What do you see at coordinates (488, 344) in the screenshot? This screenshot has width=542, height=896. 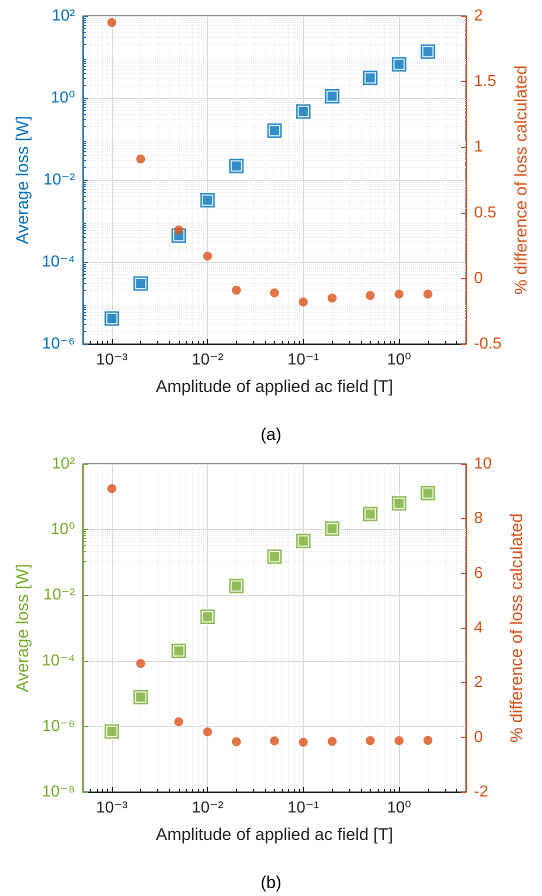 I see `y2-tick-label: -0.5` at bounding box center [488, 344].